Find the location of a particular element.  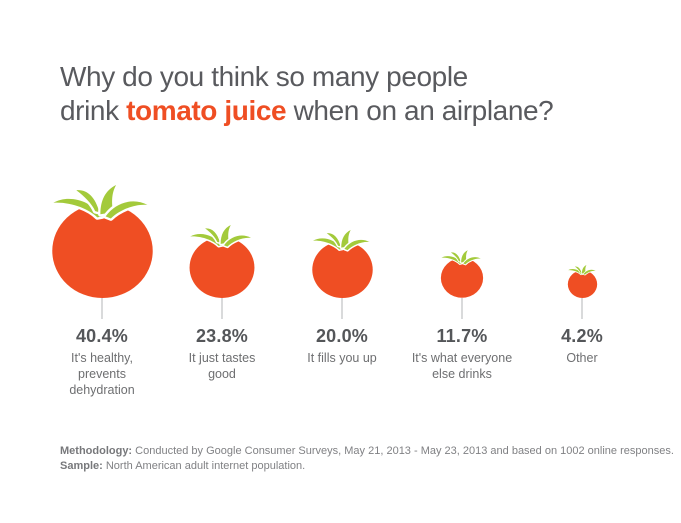

category-label: It fills you up is located at coordinates (342, 358).